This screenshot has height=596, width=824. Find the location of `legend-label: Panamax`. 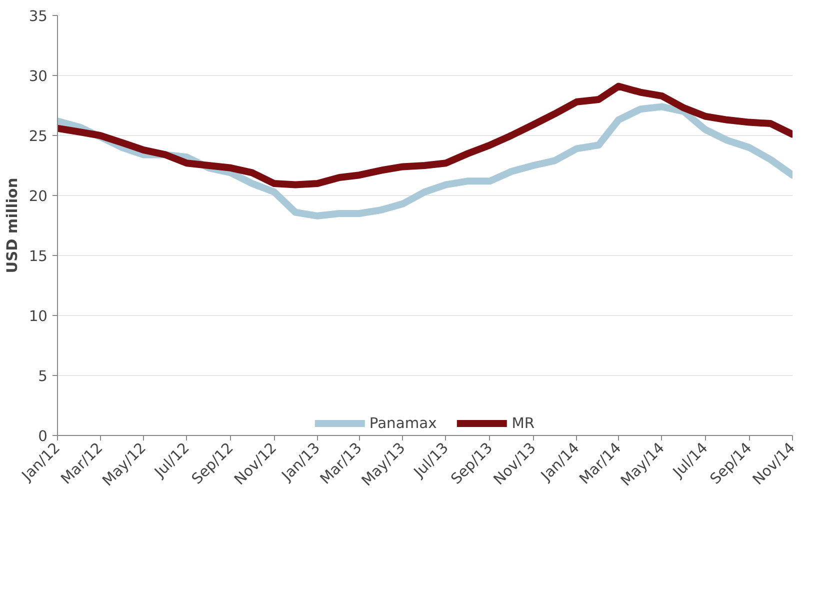

legend-label: Panamax is located at coordinates (403, 423).